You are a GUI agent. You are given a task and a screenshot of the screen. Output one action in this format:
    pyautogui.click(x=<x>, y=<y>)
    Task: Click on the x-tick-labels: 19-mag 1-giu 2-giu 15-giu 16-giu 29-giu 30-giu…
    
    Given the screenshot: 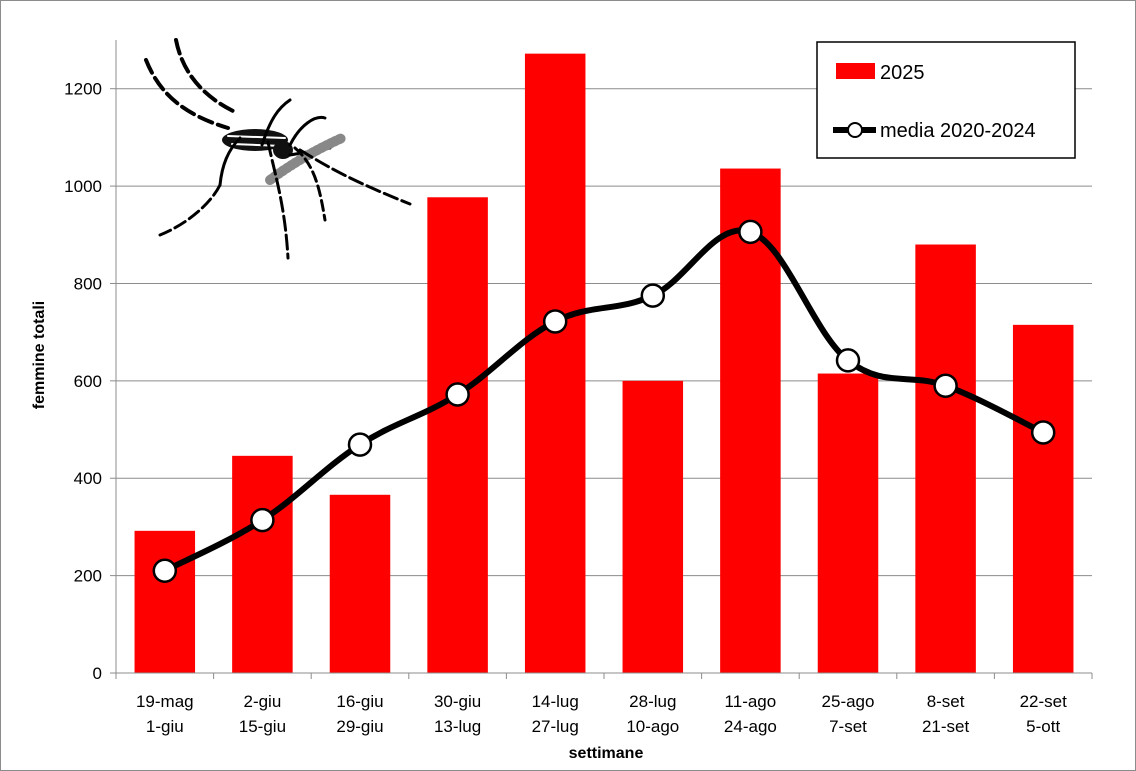 What is the action you would take?
    pyautogui.click(x=601, y=714)
    